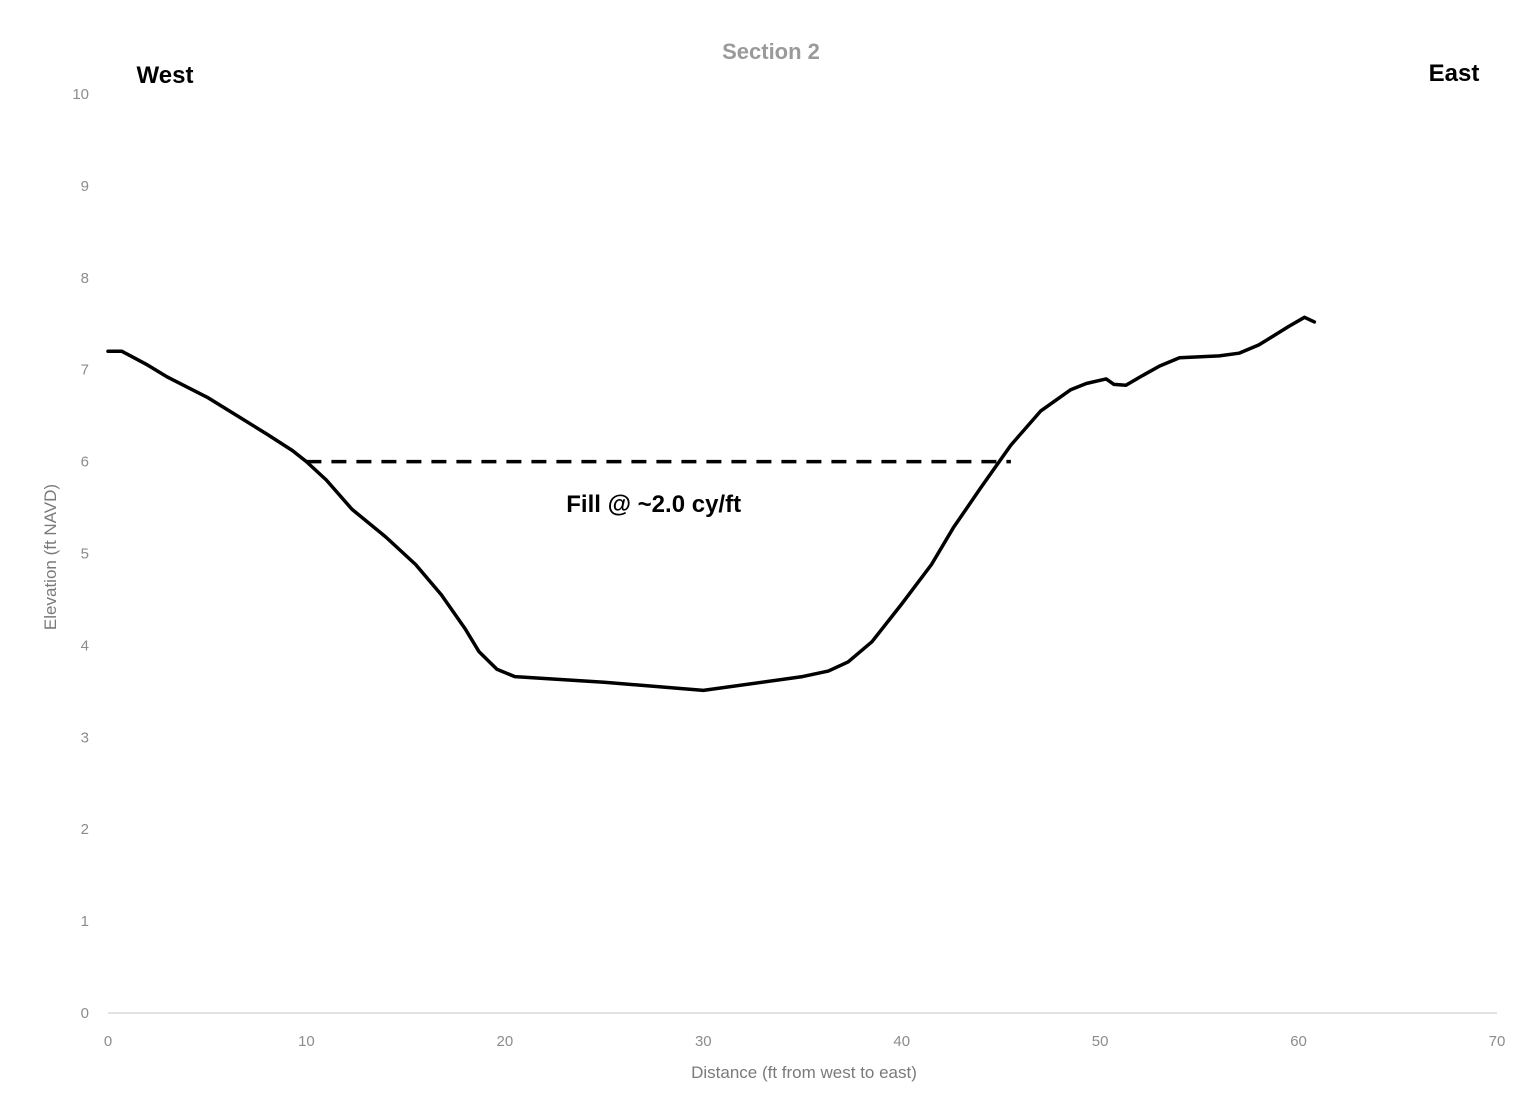 The height and width of the screenshot is (1094, 1522). What do you see at coordinates (1298, 1041) in the screenshot?
I see `x-tick-label: 60` at bounding box center [1298, 1041].